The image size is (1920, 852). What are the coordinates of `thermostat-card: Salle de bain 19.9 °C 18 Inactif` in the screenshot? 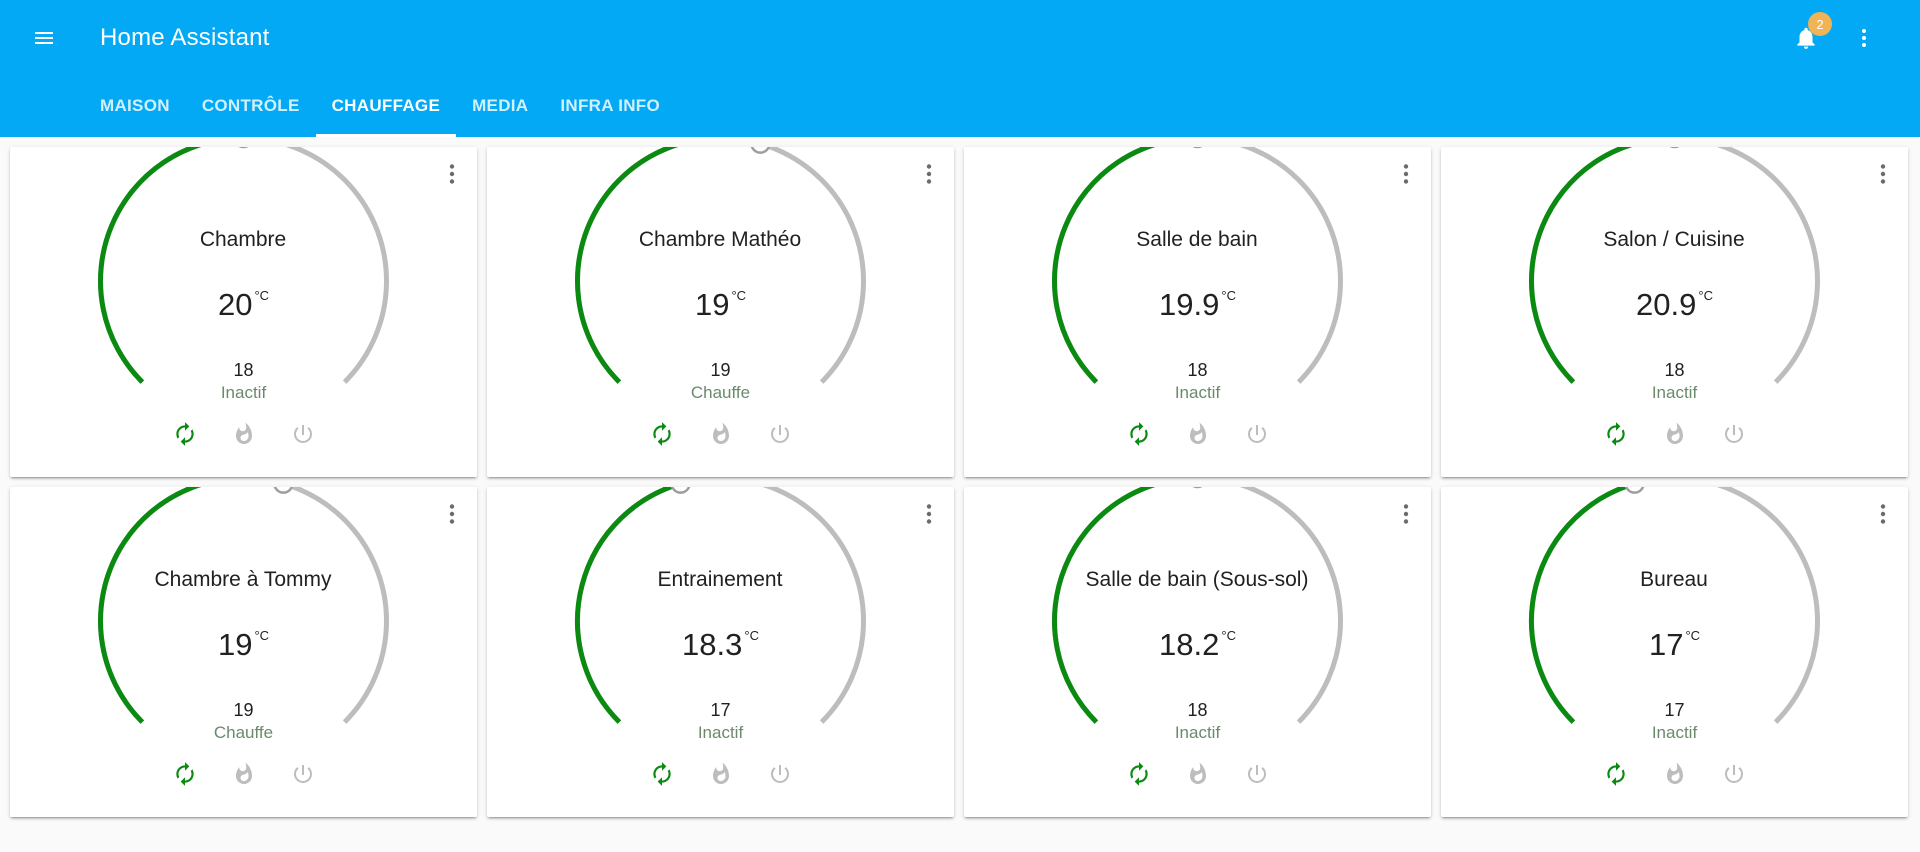 It's located at (1197, 312).